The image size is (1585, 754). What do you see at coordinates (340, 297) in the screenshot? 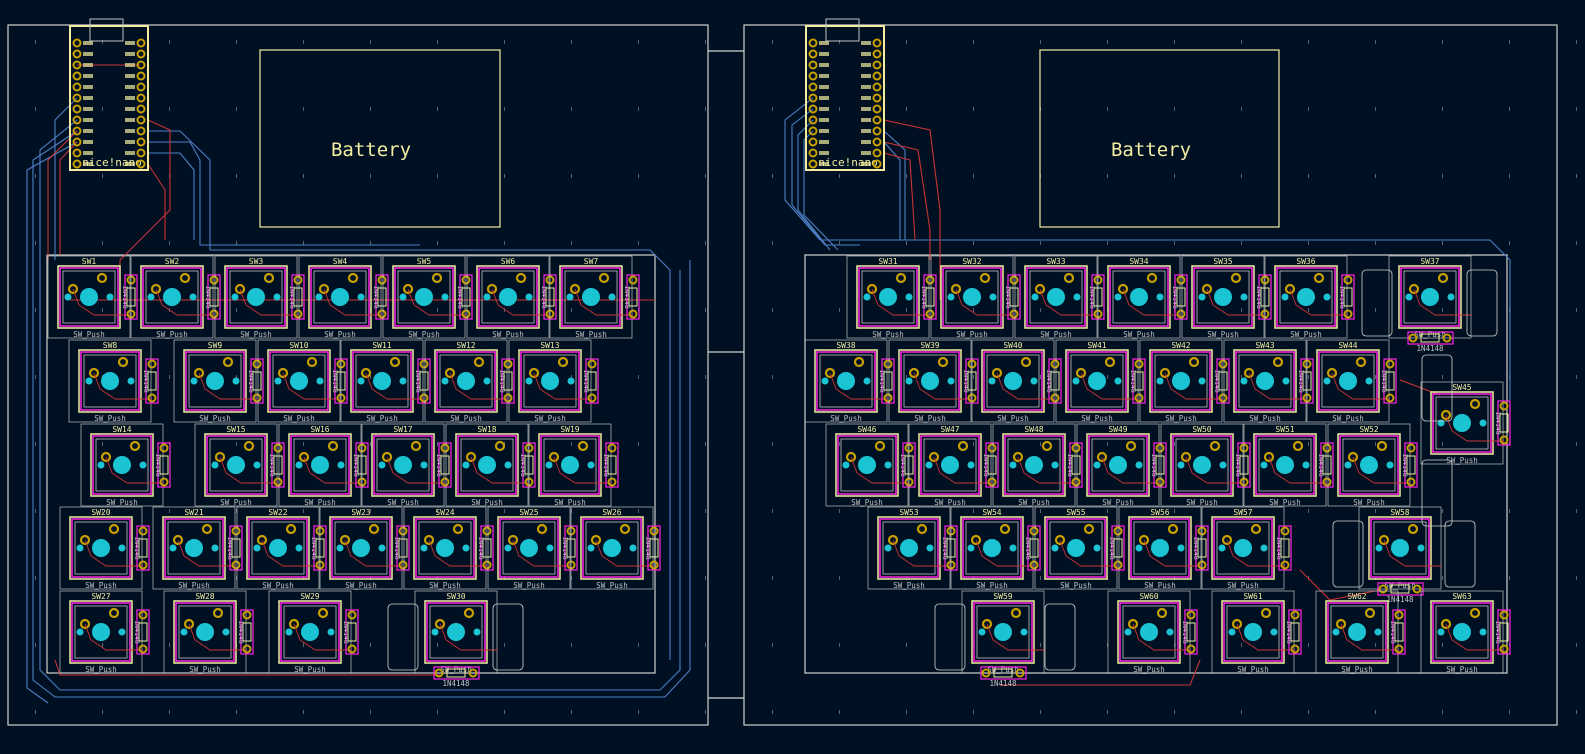
I see `switch-footprint: SW4 SW_Push` at bounding box center [340, 297].